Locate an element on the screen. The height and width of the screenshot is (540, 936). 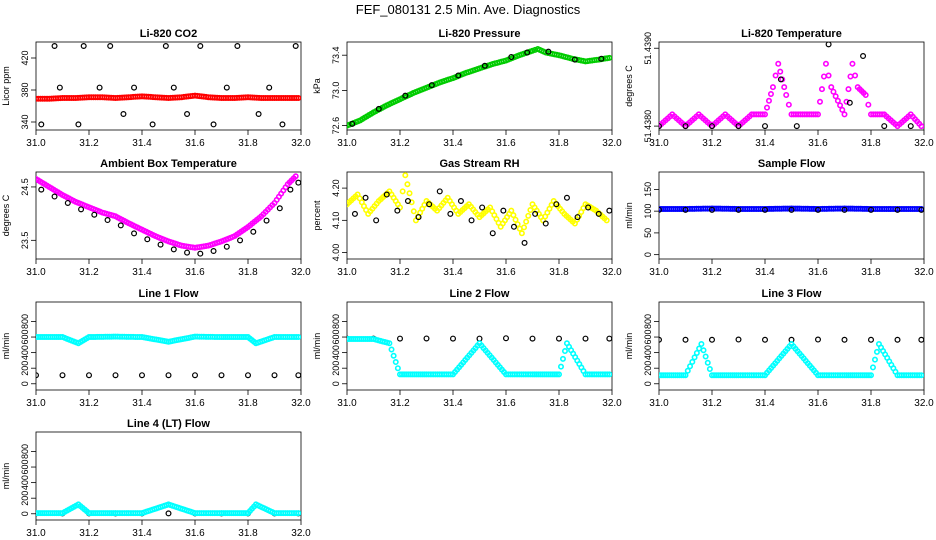
y-tick-label: 420 is located at coordinates (25, 57).